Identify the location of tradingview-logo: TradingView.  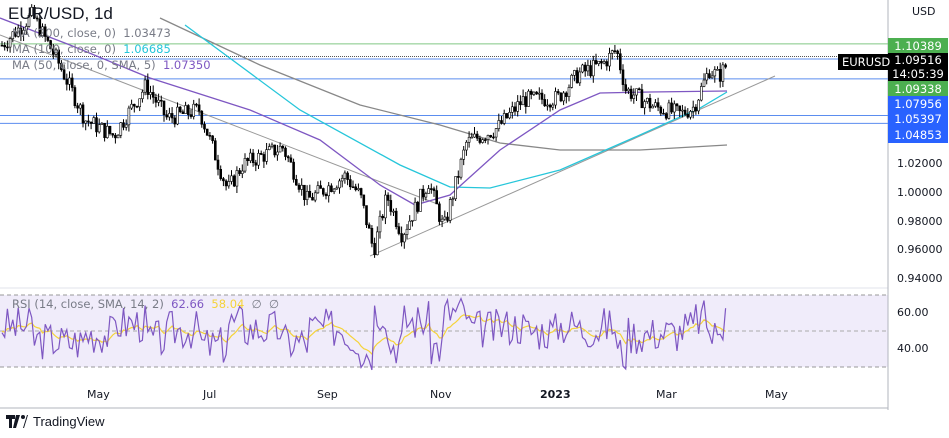
(55, 421).